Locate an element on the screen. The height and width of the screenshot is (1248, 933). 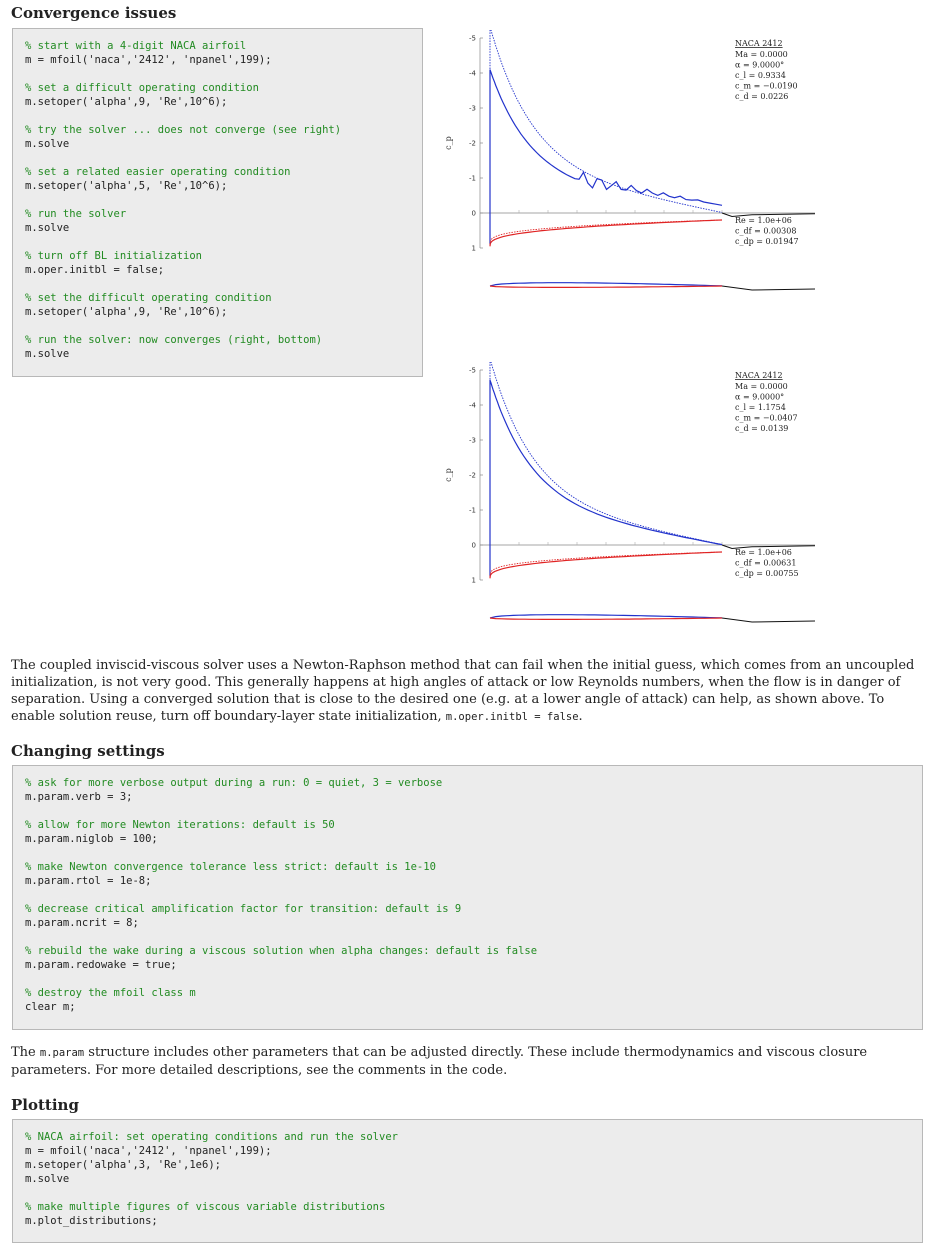
info-line-viscous: c_df = 0.00631 is located at coordinates (765, 563).